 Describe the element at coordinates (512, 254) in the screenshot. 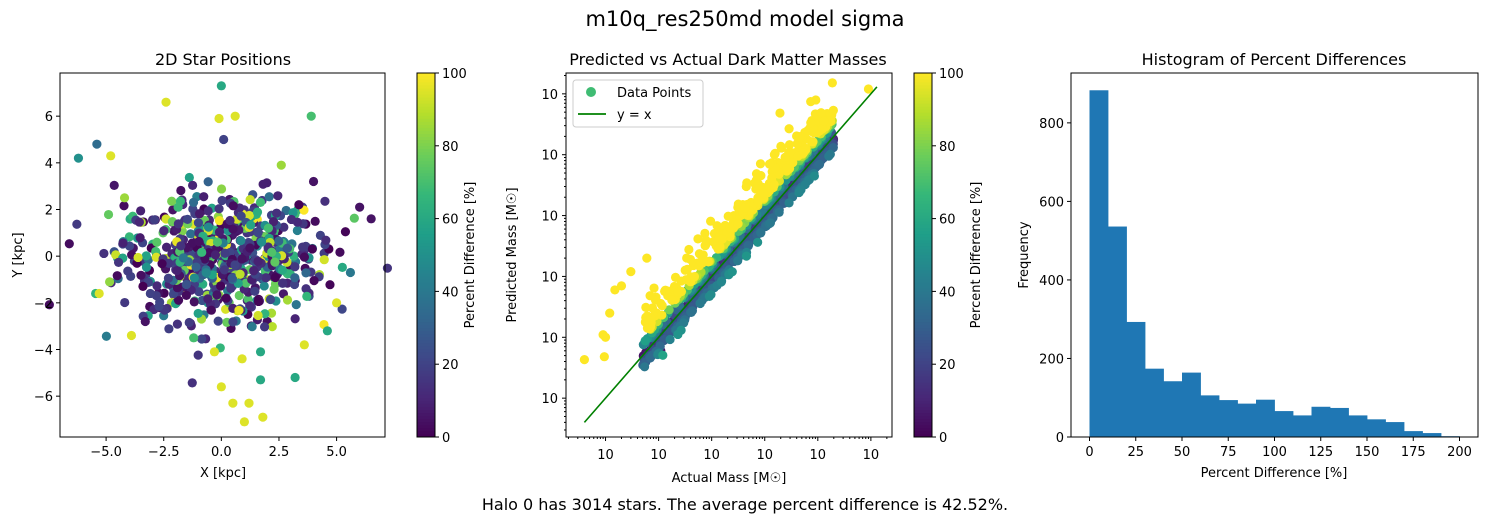

I see `panel2-ylabel: Predicted Mass [M☉]` at that location.